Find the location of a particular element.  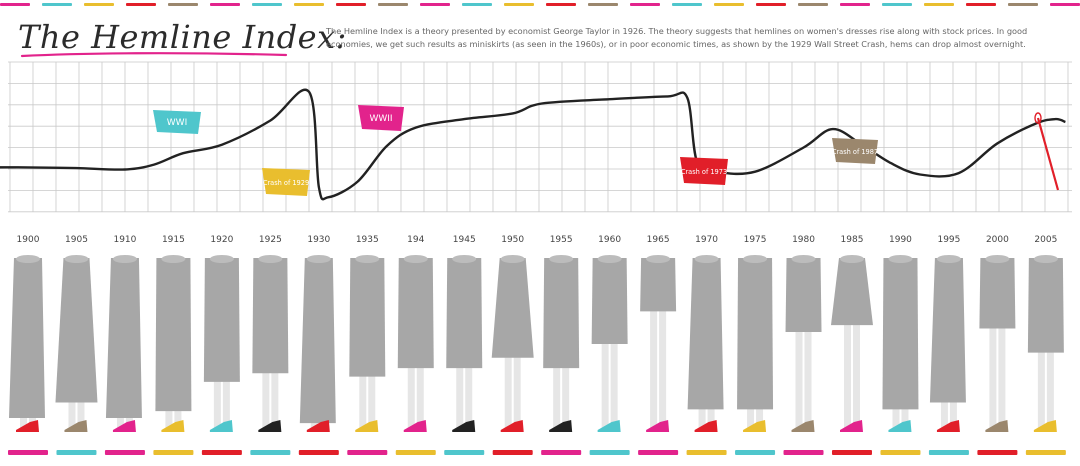

annotation-label: Crash of 1929 is located at coordinates (286, 183).